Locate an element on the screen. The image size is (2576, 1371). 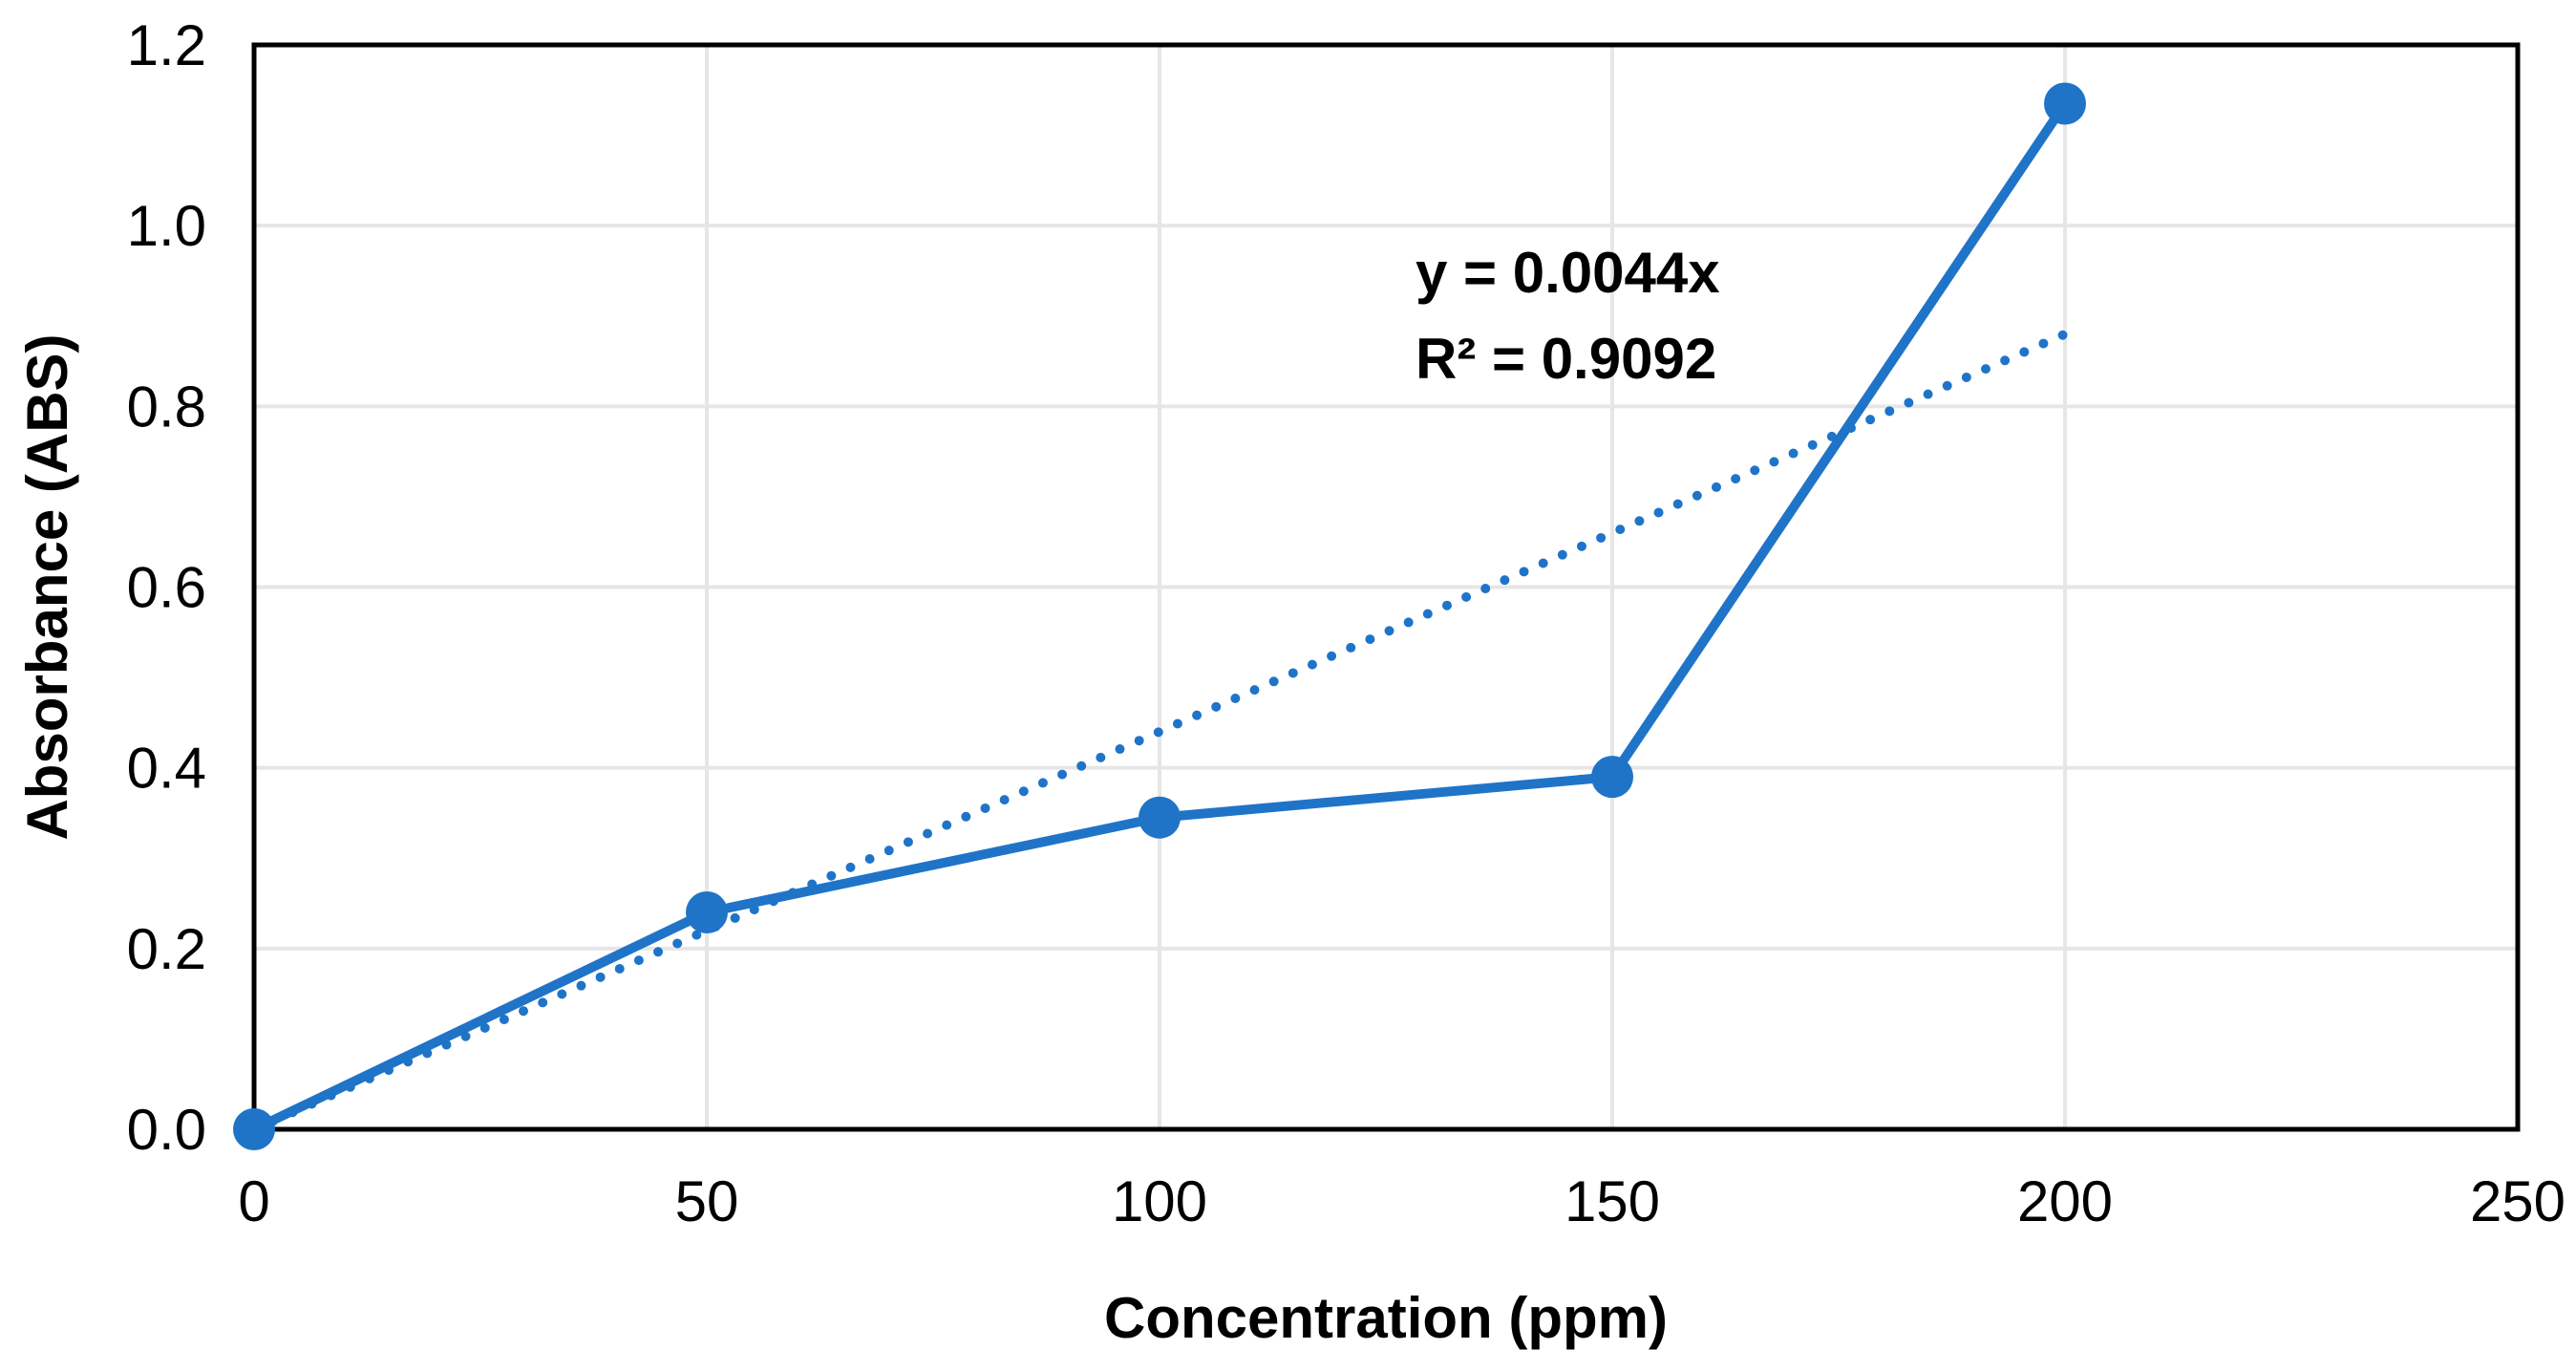
x-axis-title: Concentration (ppm) is located at coordinates (1386, 1318).